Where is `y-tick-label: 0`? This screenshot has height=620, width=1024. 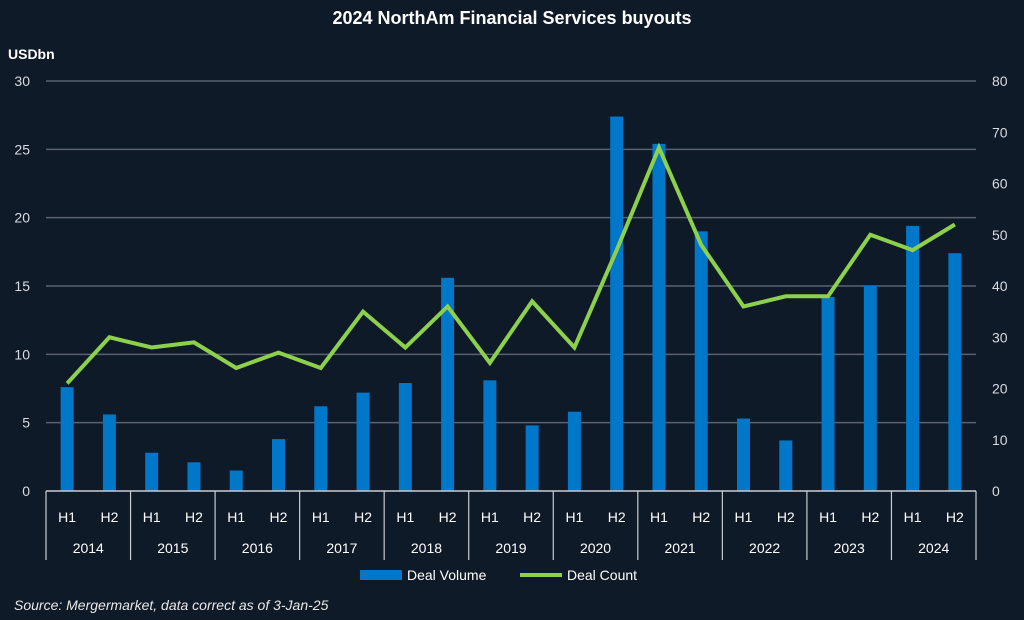 y-tick-label: 0 is located at coordinates (26, 491).